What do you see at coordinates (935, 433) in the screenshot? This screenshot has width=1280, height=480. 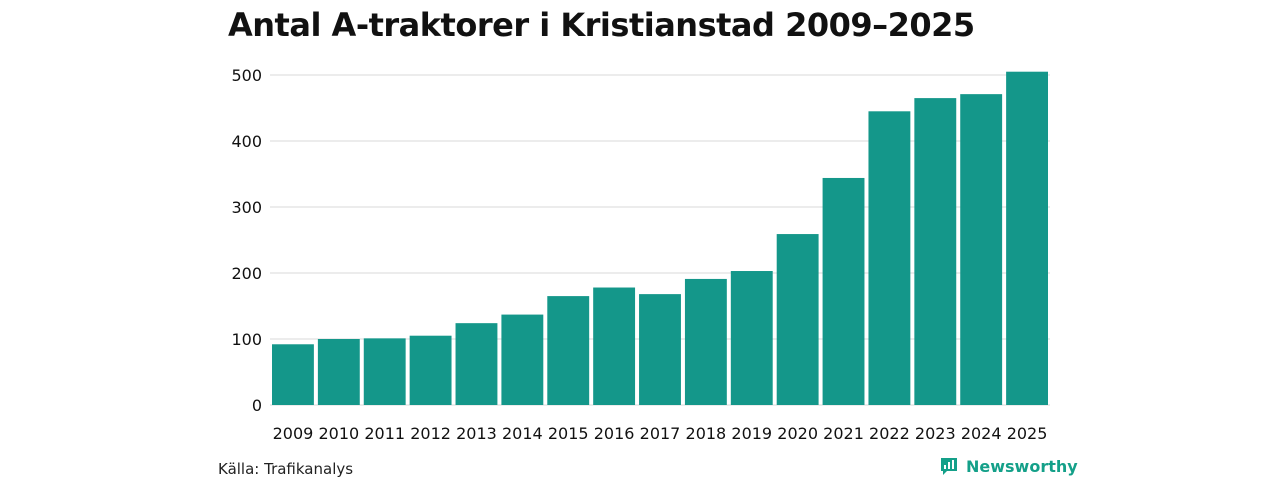 I see `x-tick-label: 2023` at bounding box center [935, 433].